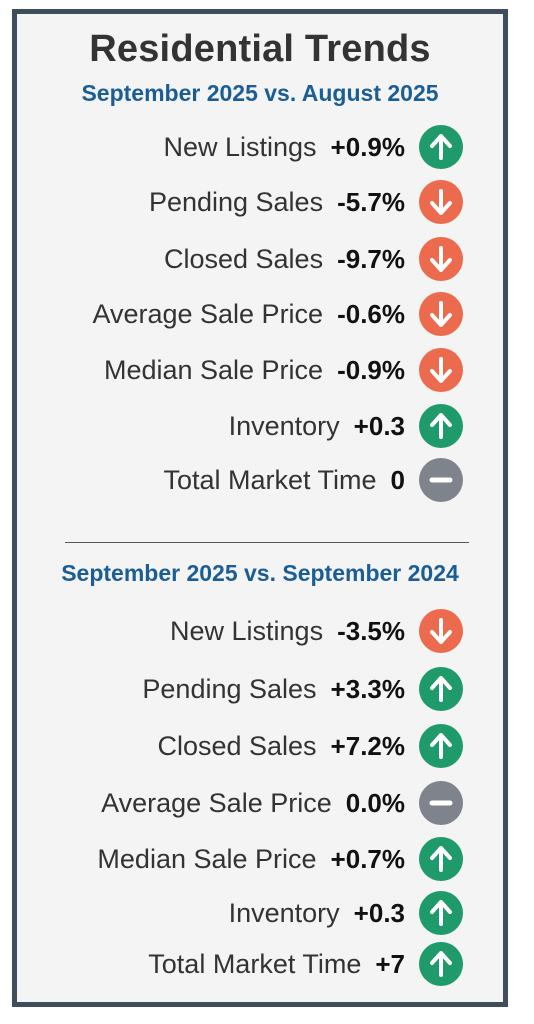 Image resolution: width=534 pixels, height=1024 pixels. What do you see at coordinates (371, 369) in the screenshot?
I see `row-value: -0.9%` at bounding box center [371, 369].